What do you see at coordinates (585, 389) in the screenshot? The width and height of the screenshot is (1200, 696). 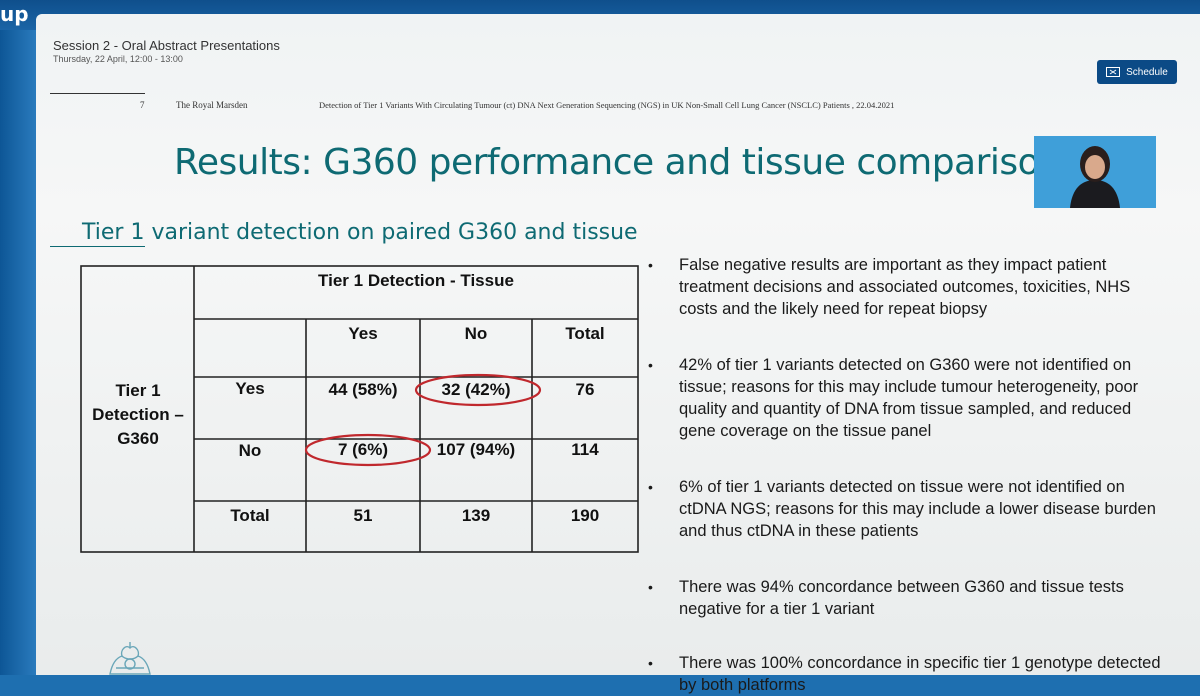 I see `table-cell: 76` at bounding box center [585, 389].